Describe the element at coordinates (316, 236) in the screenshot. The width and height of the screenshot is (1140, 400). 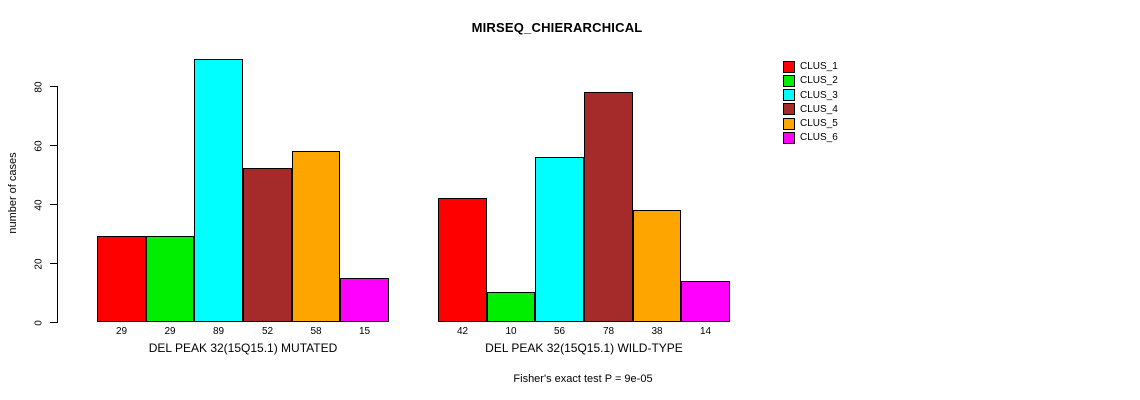
I see `bar-clus_5-group1` at that location.